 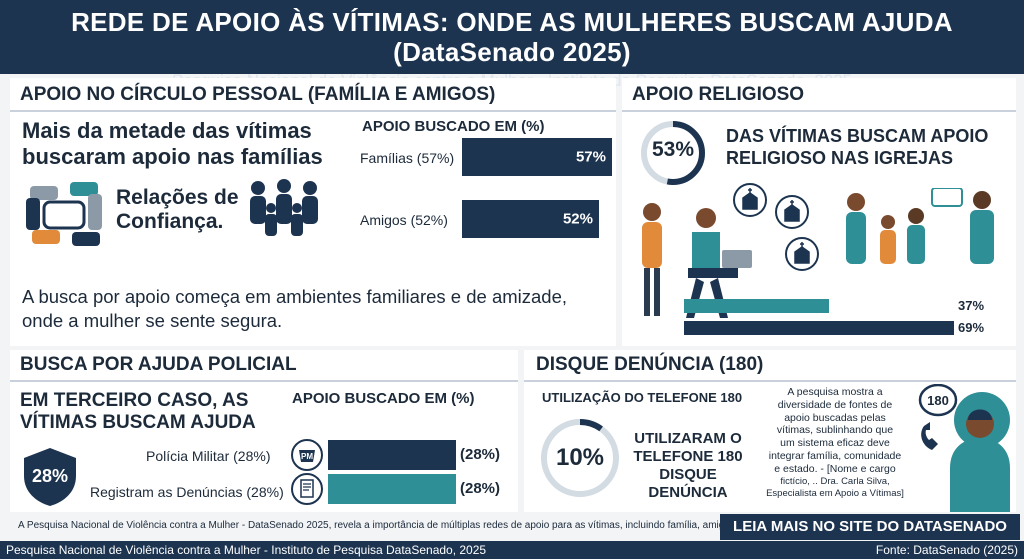 I want to click on hotline-headline-line-2: TELEFONE 180, so click(x=688, y=456).